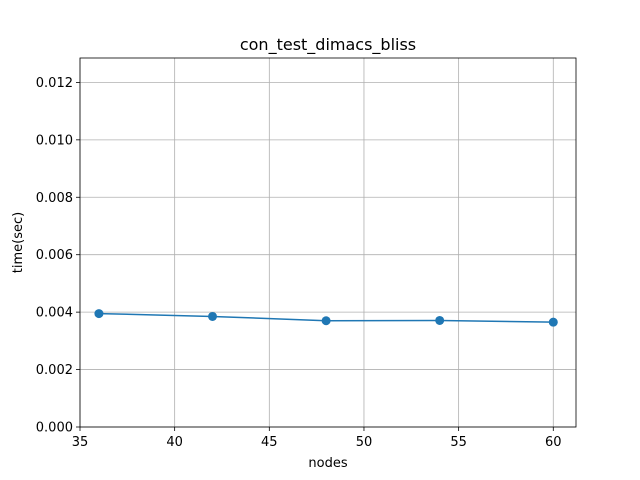 This screenshot has height=480, width=640. I want to click on x-tick-label: 45, so click(269, 442).